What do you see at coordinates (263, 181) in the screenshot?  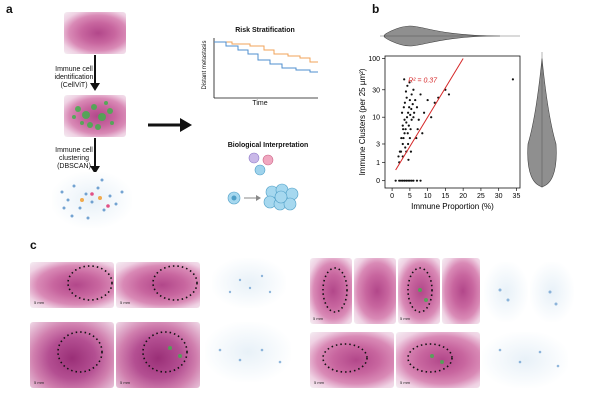 I see `biological-interpretation-illustration` at bounding box center [263, 181].